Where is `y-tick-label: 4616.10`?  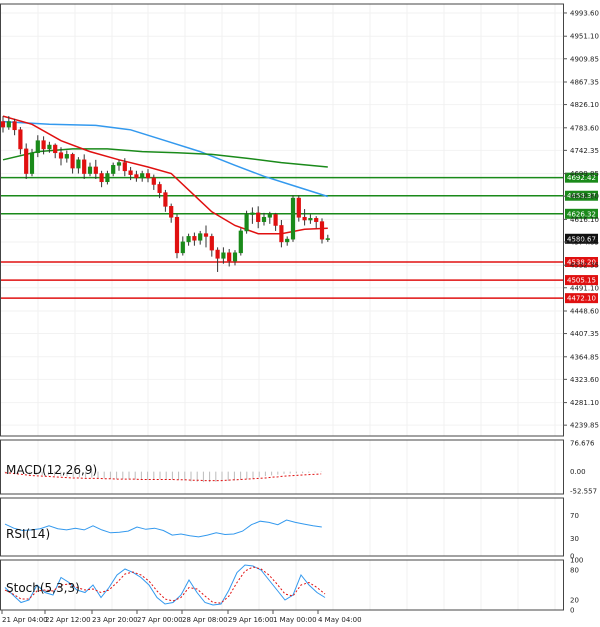
y-tick-label: 4616.10 is located at coordinates (584, 220).